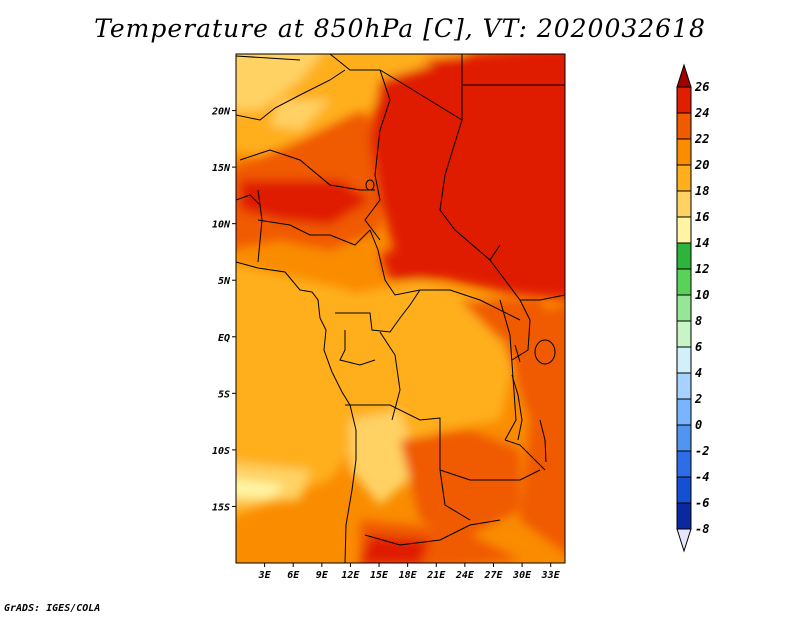 The image size is (800, 618). Describe the element at coordinates (223, 310) in the screenshot. I see `lat-axis: 20N 15N 10N 5N EQ 5S 10S 15S` at that location.